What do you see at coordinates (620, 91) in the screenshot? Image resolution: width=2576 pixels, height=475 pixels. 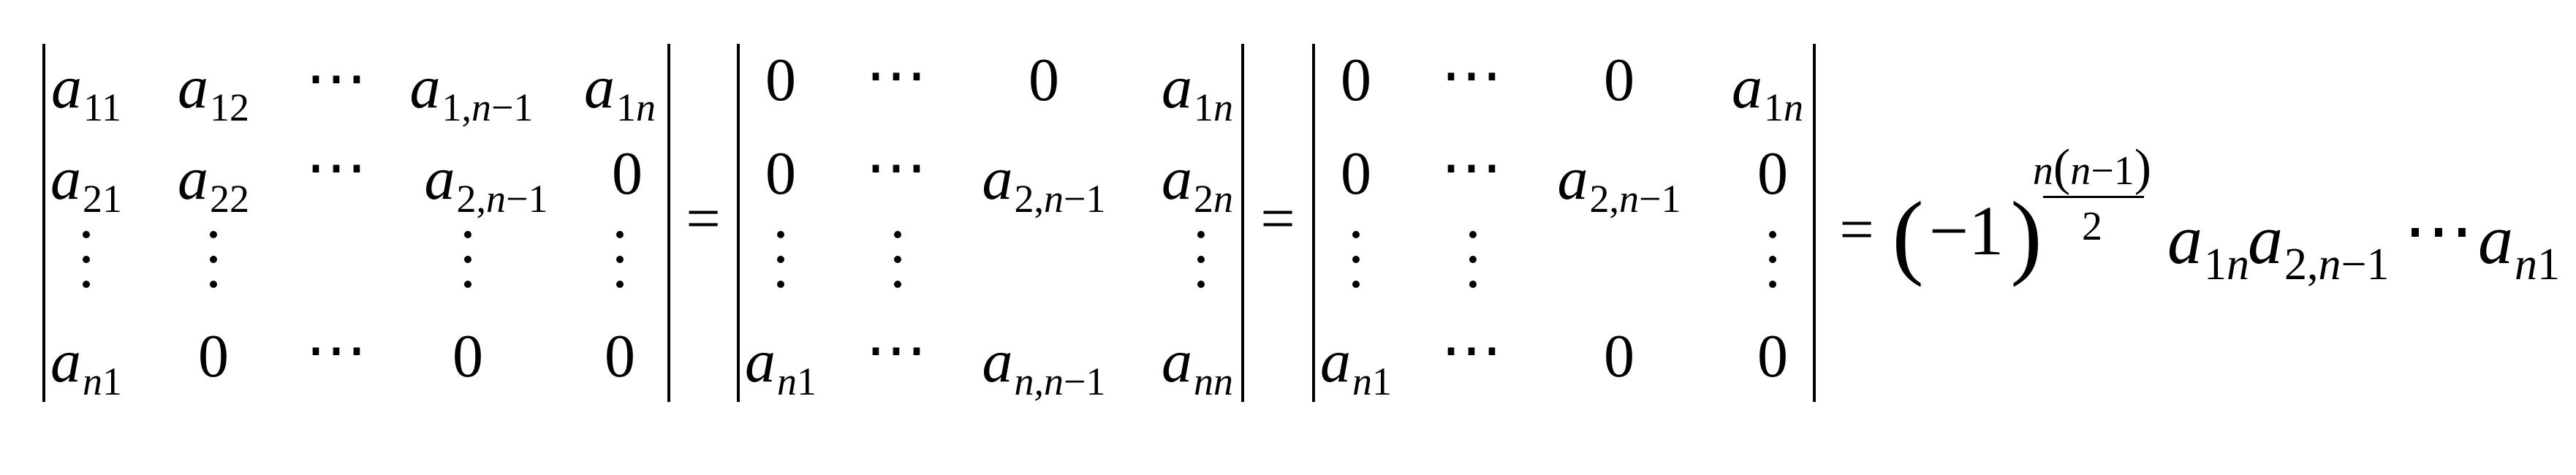 I see `det1-r1c5: a1n` at bounding box center [620, 91].